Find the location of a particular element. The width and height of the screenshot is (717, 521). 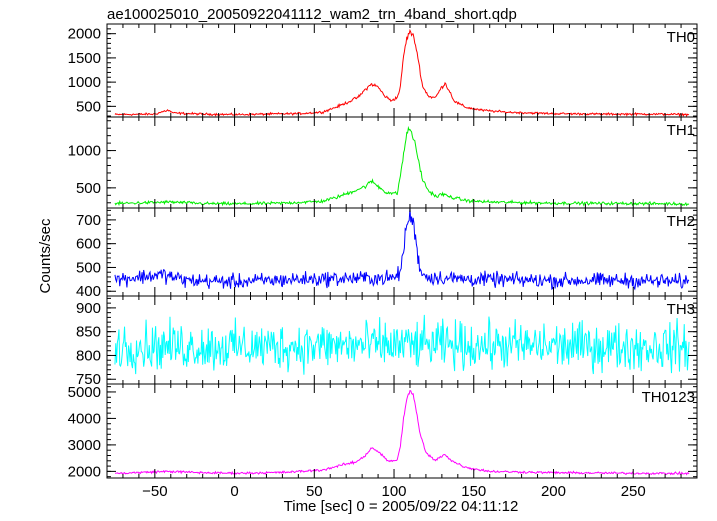

x-axis-label: Time [sec] 0 = 2005/09/22 04:11:12 is located at coordinates (401, 506).